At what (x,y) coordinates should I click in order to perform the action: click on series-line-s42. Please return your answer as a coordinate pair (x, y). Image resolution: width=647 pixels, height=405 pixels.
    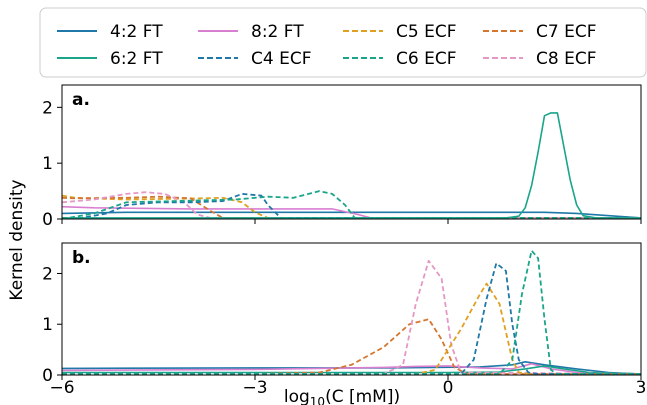
    Looking at the image, I should click on (351, 215).